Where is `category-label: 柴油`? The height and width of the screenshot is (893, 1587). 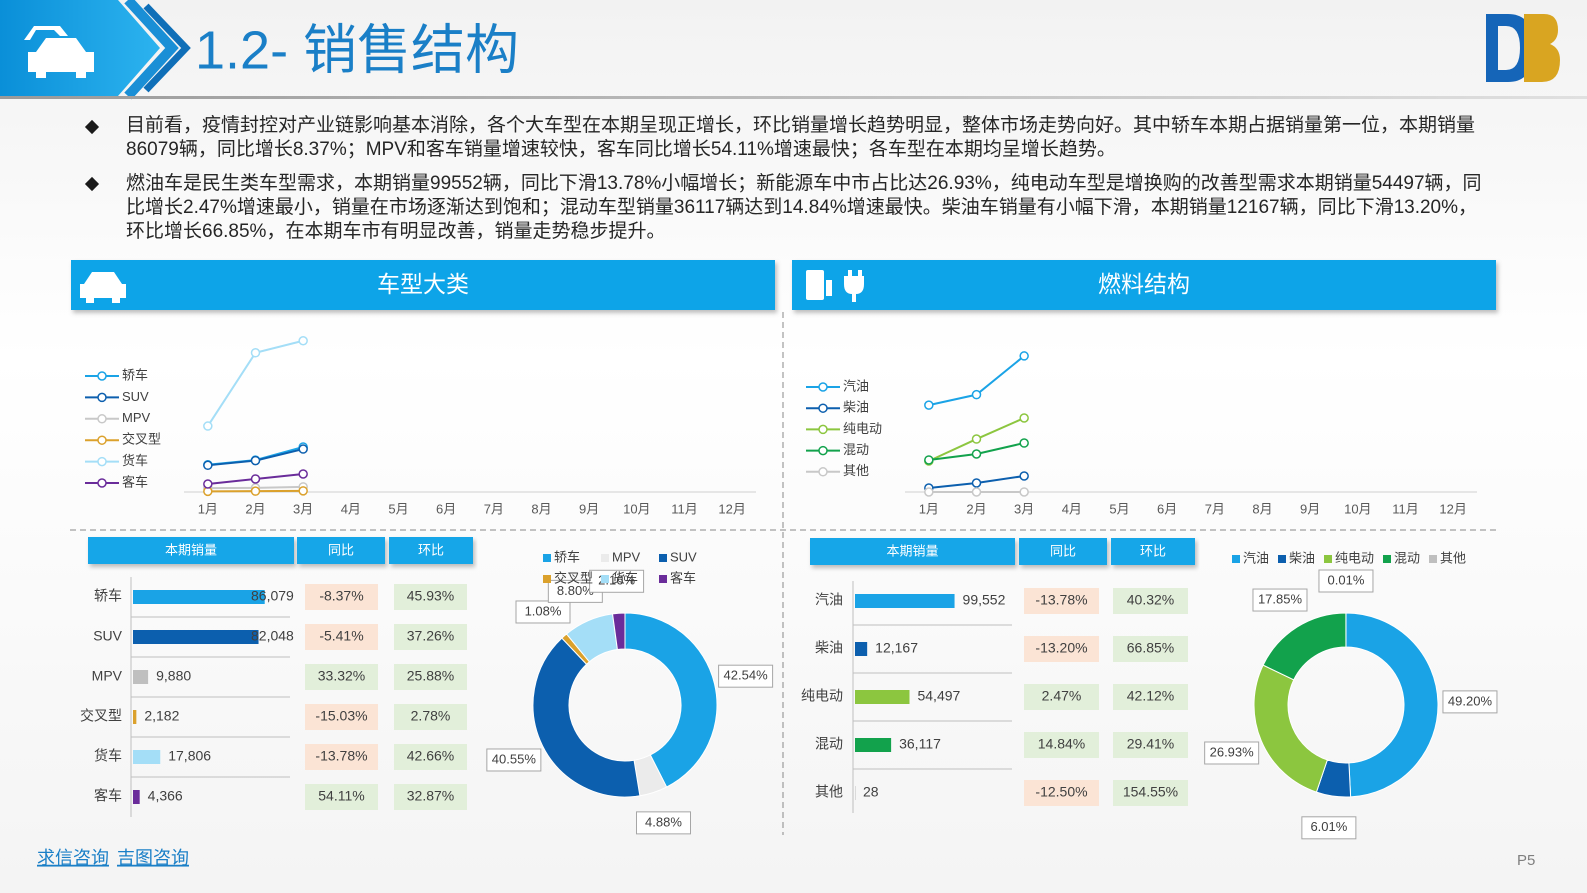 category-label: 柴油 is located at coordinates (829, 648).